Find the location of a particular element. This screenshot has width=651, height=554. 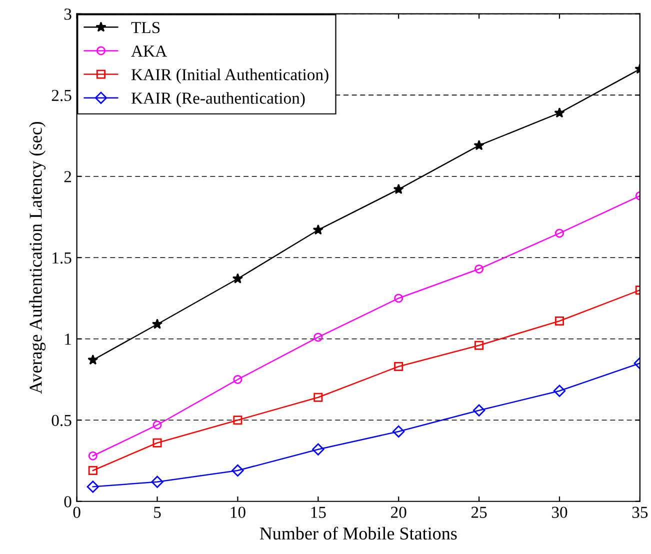

y-tick-label: 2 is located at coordinates (68, 176).